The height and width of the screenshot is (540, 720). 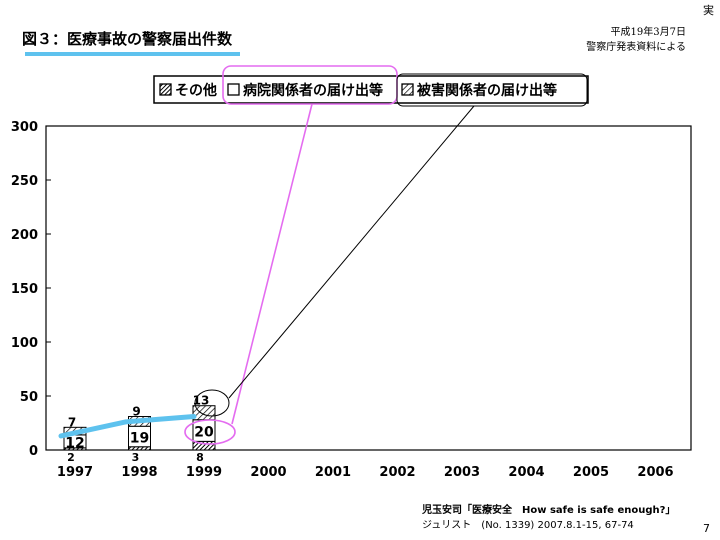 I want to click on highlight-ring-hospital-1999, so click(x=210, y=432).